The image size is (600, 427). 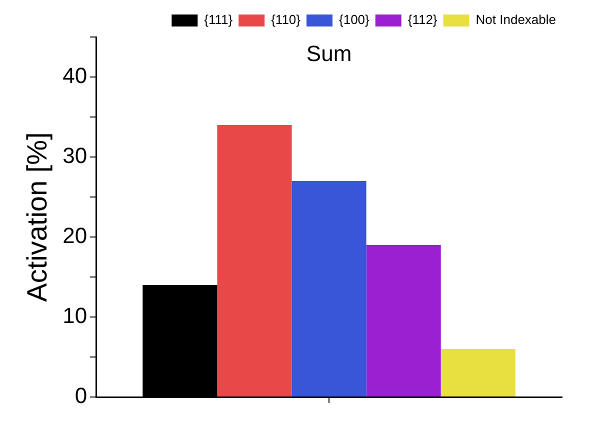 What do you see at coordinates (329, 53) in the screenshot?
I see `chart-title: Sum` at bounding box center [329, 53].